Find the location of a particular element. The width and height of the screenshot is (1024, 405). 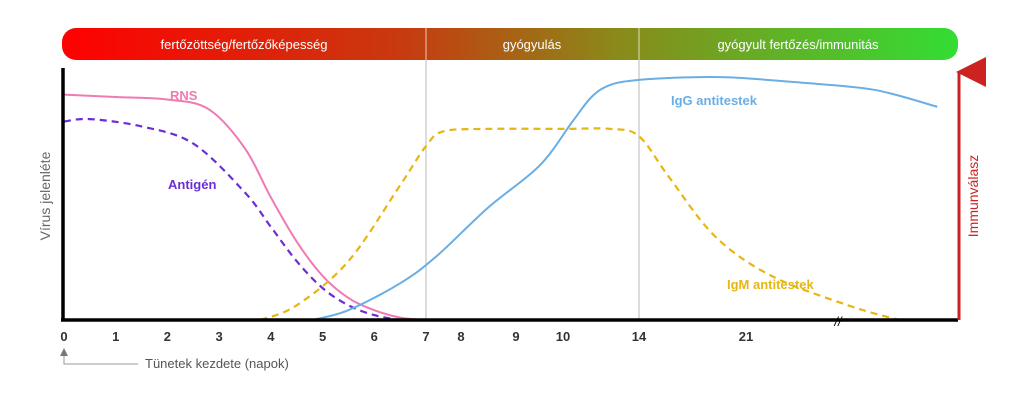

y-axis-right-title: Immunválasz is located at coordinates (973, 196).